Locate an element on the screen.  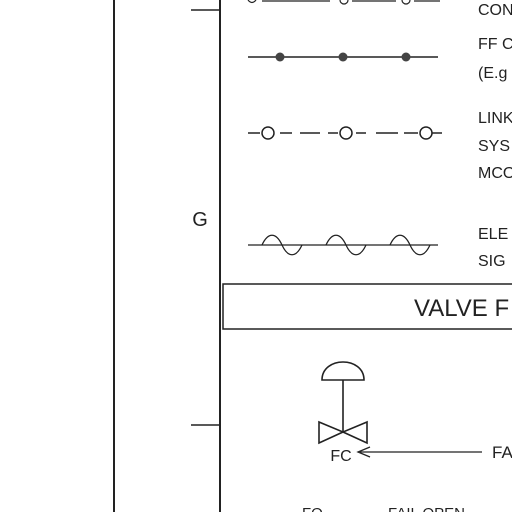
callout-label: FA is located at coordinates (502, 452).